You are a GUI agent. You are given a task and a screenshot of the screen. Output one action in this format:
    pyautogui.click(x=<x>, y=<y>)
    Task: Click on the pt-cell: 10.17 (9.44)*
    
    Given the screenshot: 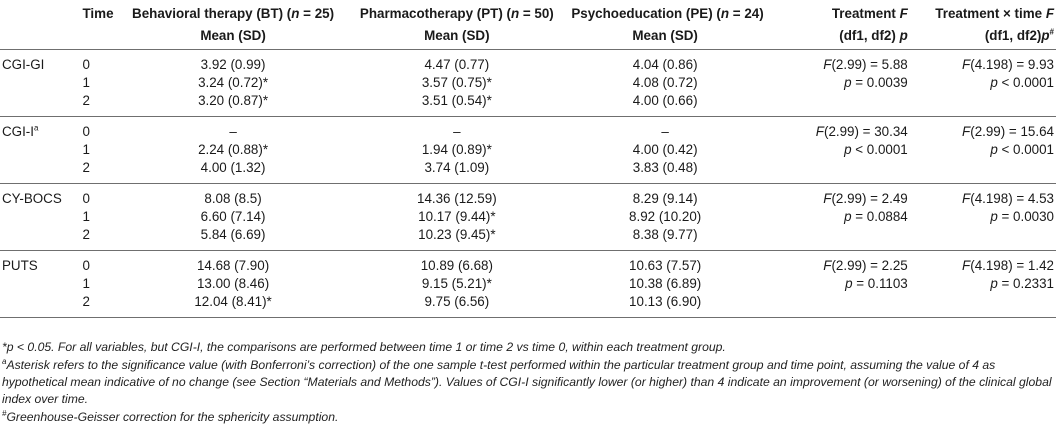 What is the action you would take?
    pyautogui.click(x=457, y=216)
    